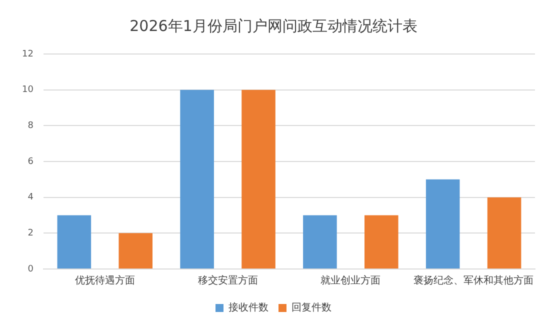 The width and height of the screenshot is (553, 333). I want to click on y-tick-label: 6, so click(31, 161).